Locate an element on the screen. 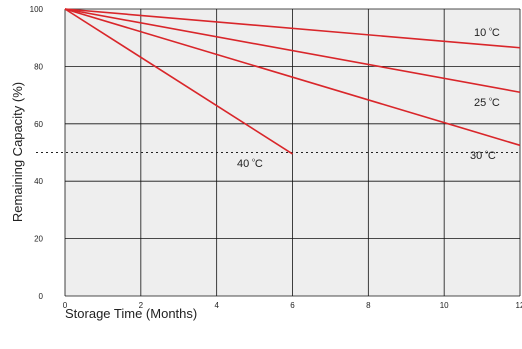 This screenshot has width=522, height=349. series-label: 10 ºC is located at coordinates (487, 33).